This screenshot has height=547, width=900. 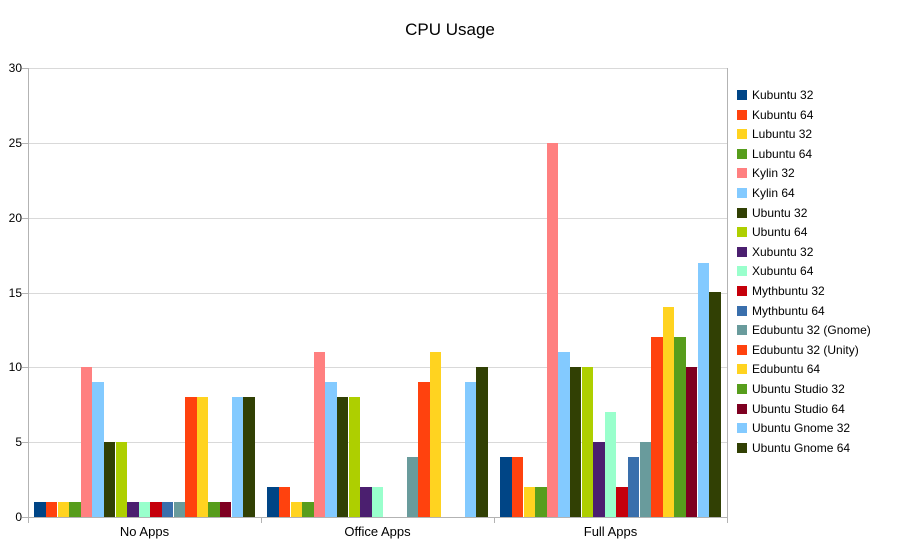 I want to click on bar-mythbuntu-64-full-apps, so click(x=633, y=487).